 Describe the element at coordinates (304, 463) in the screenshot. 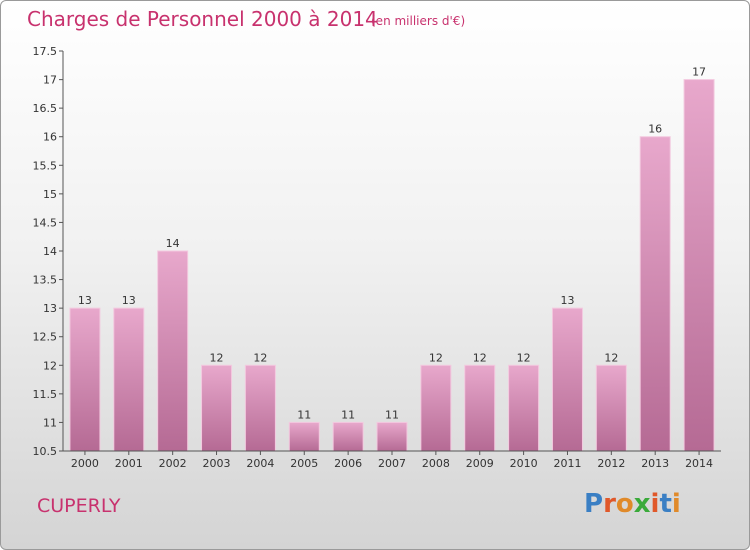

I see `x-tick-label-2005: 2005` at that location.